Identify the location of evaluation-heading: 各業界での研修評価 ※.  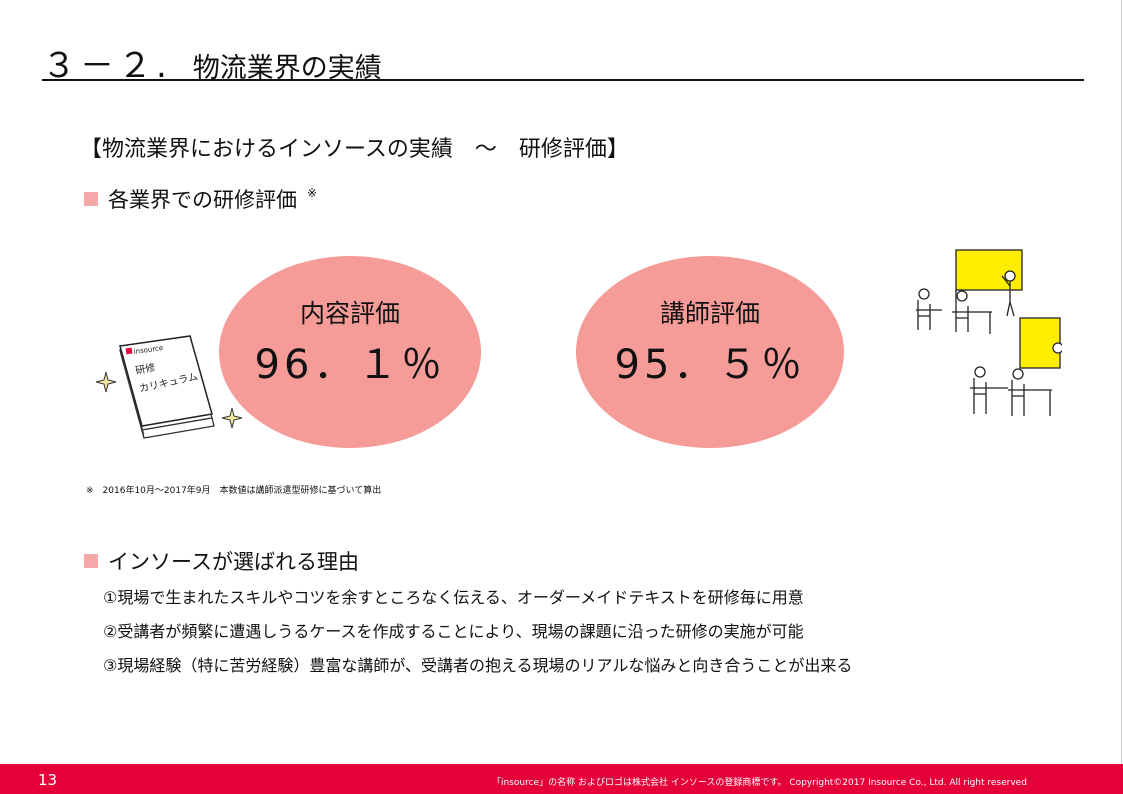
(200, 199).